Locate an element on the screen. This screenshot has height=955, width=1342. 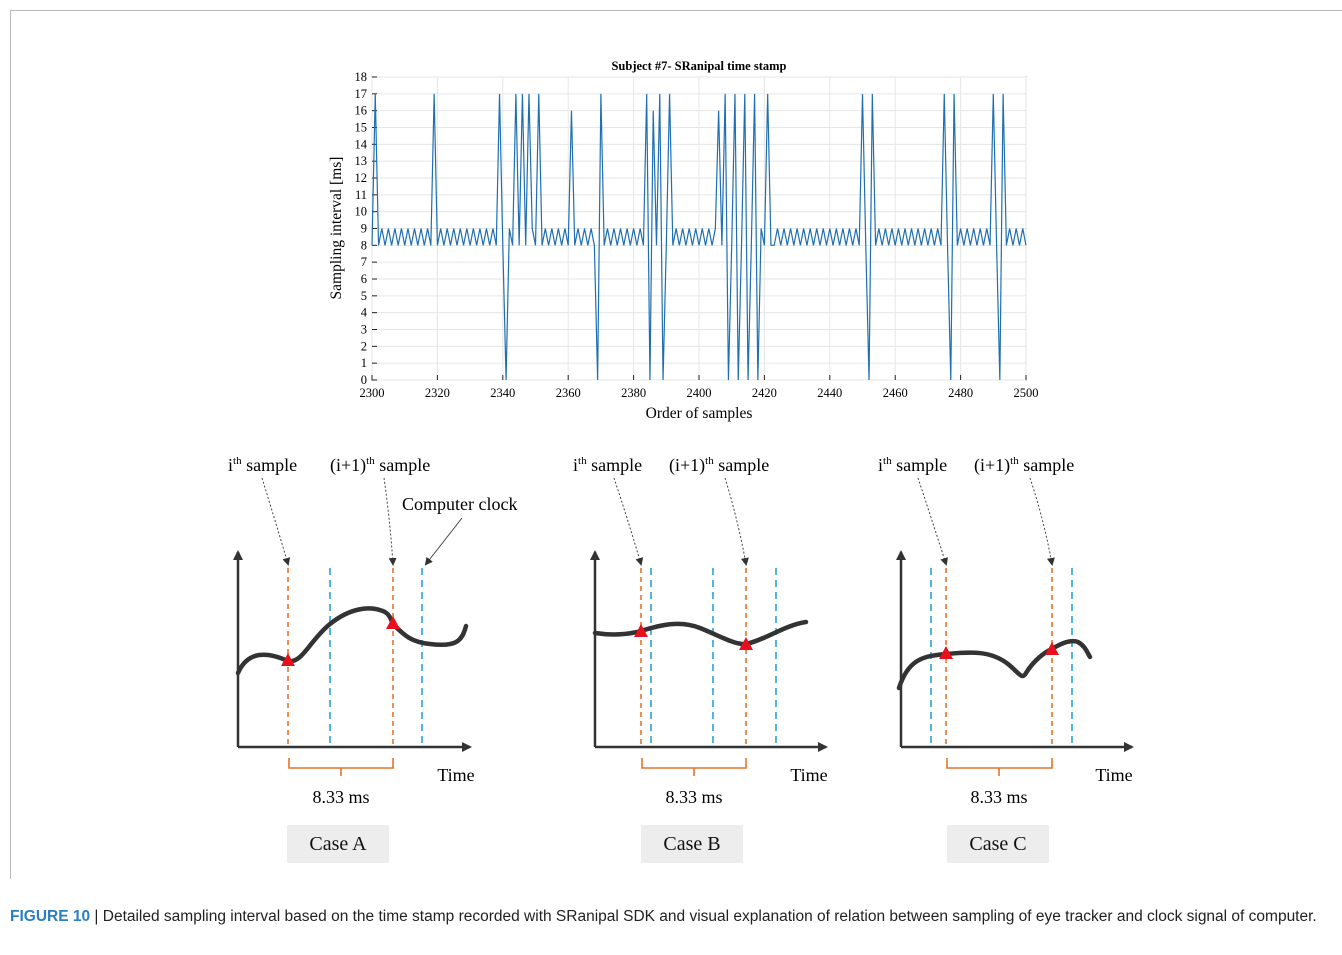
y-tick-label: 10 is located at coordinates (361, 212).